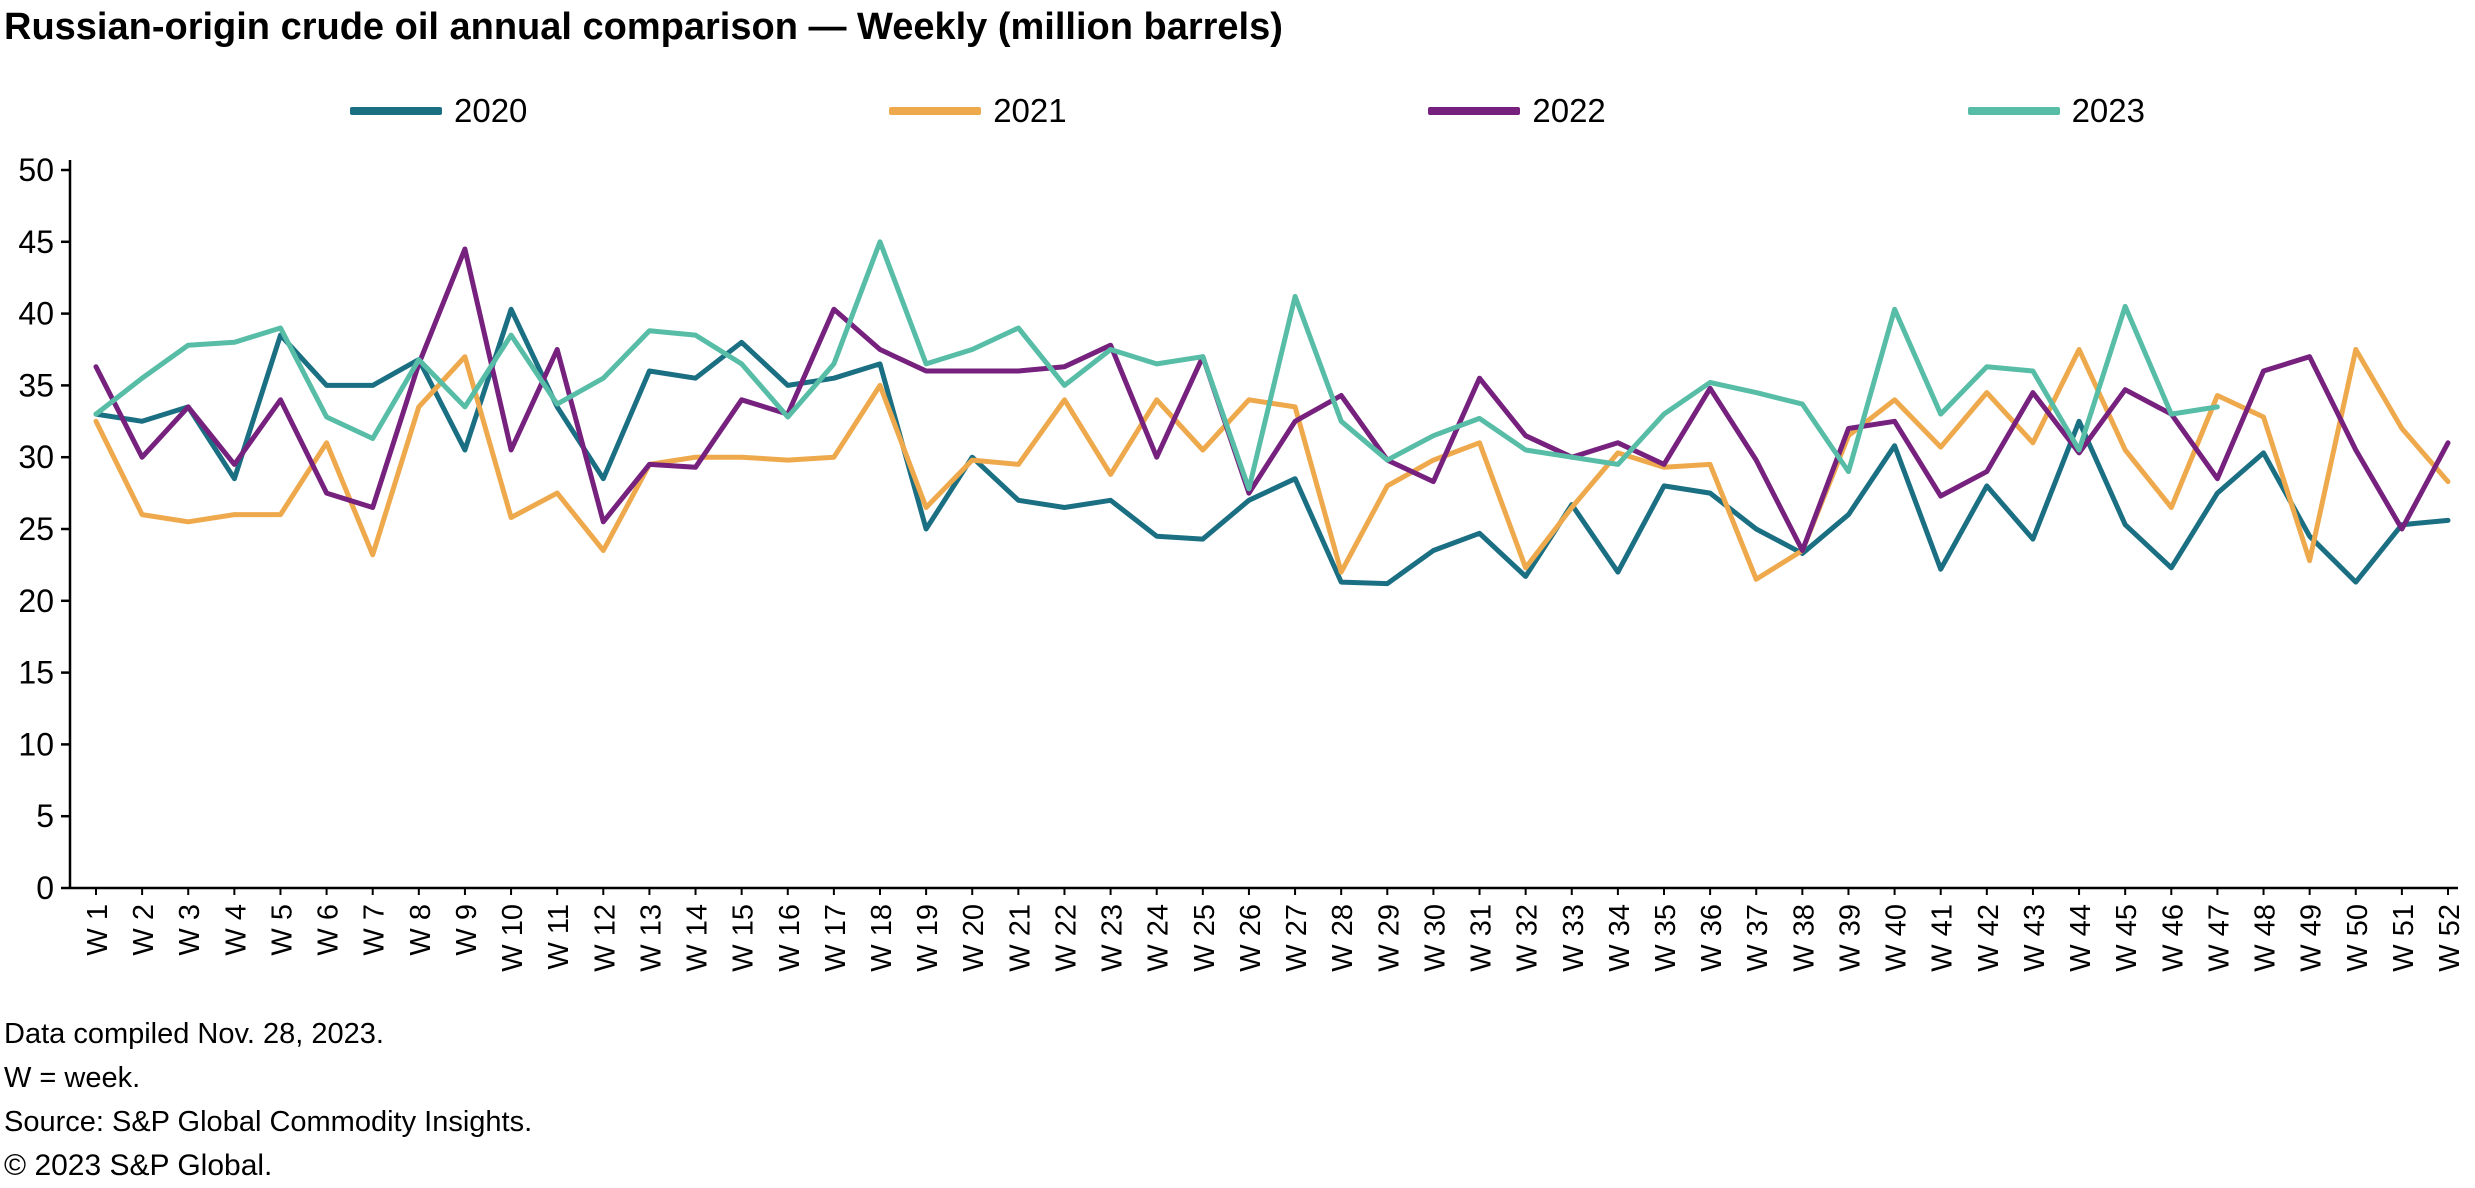 The image size is (2475, 1188). I want to click on svg-text: 40, so click(36, 314).